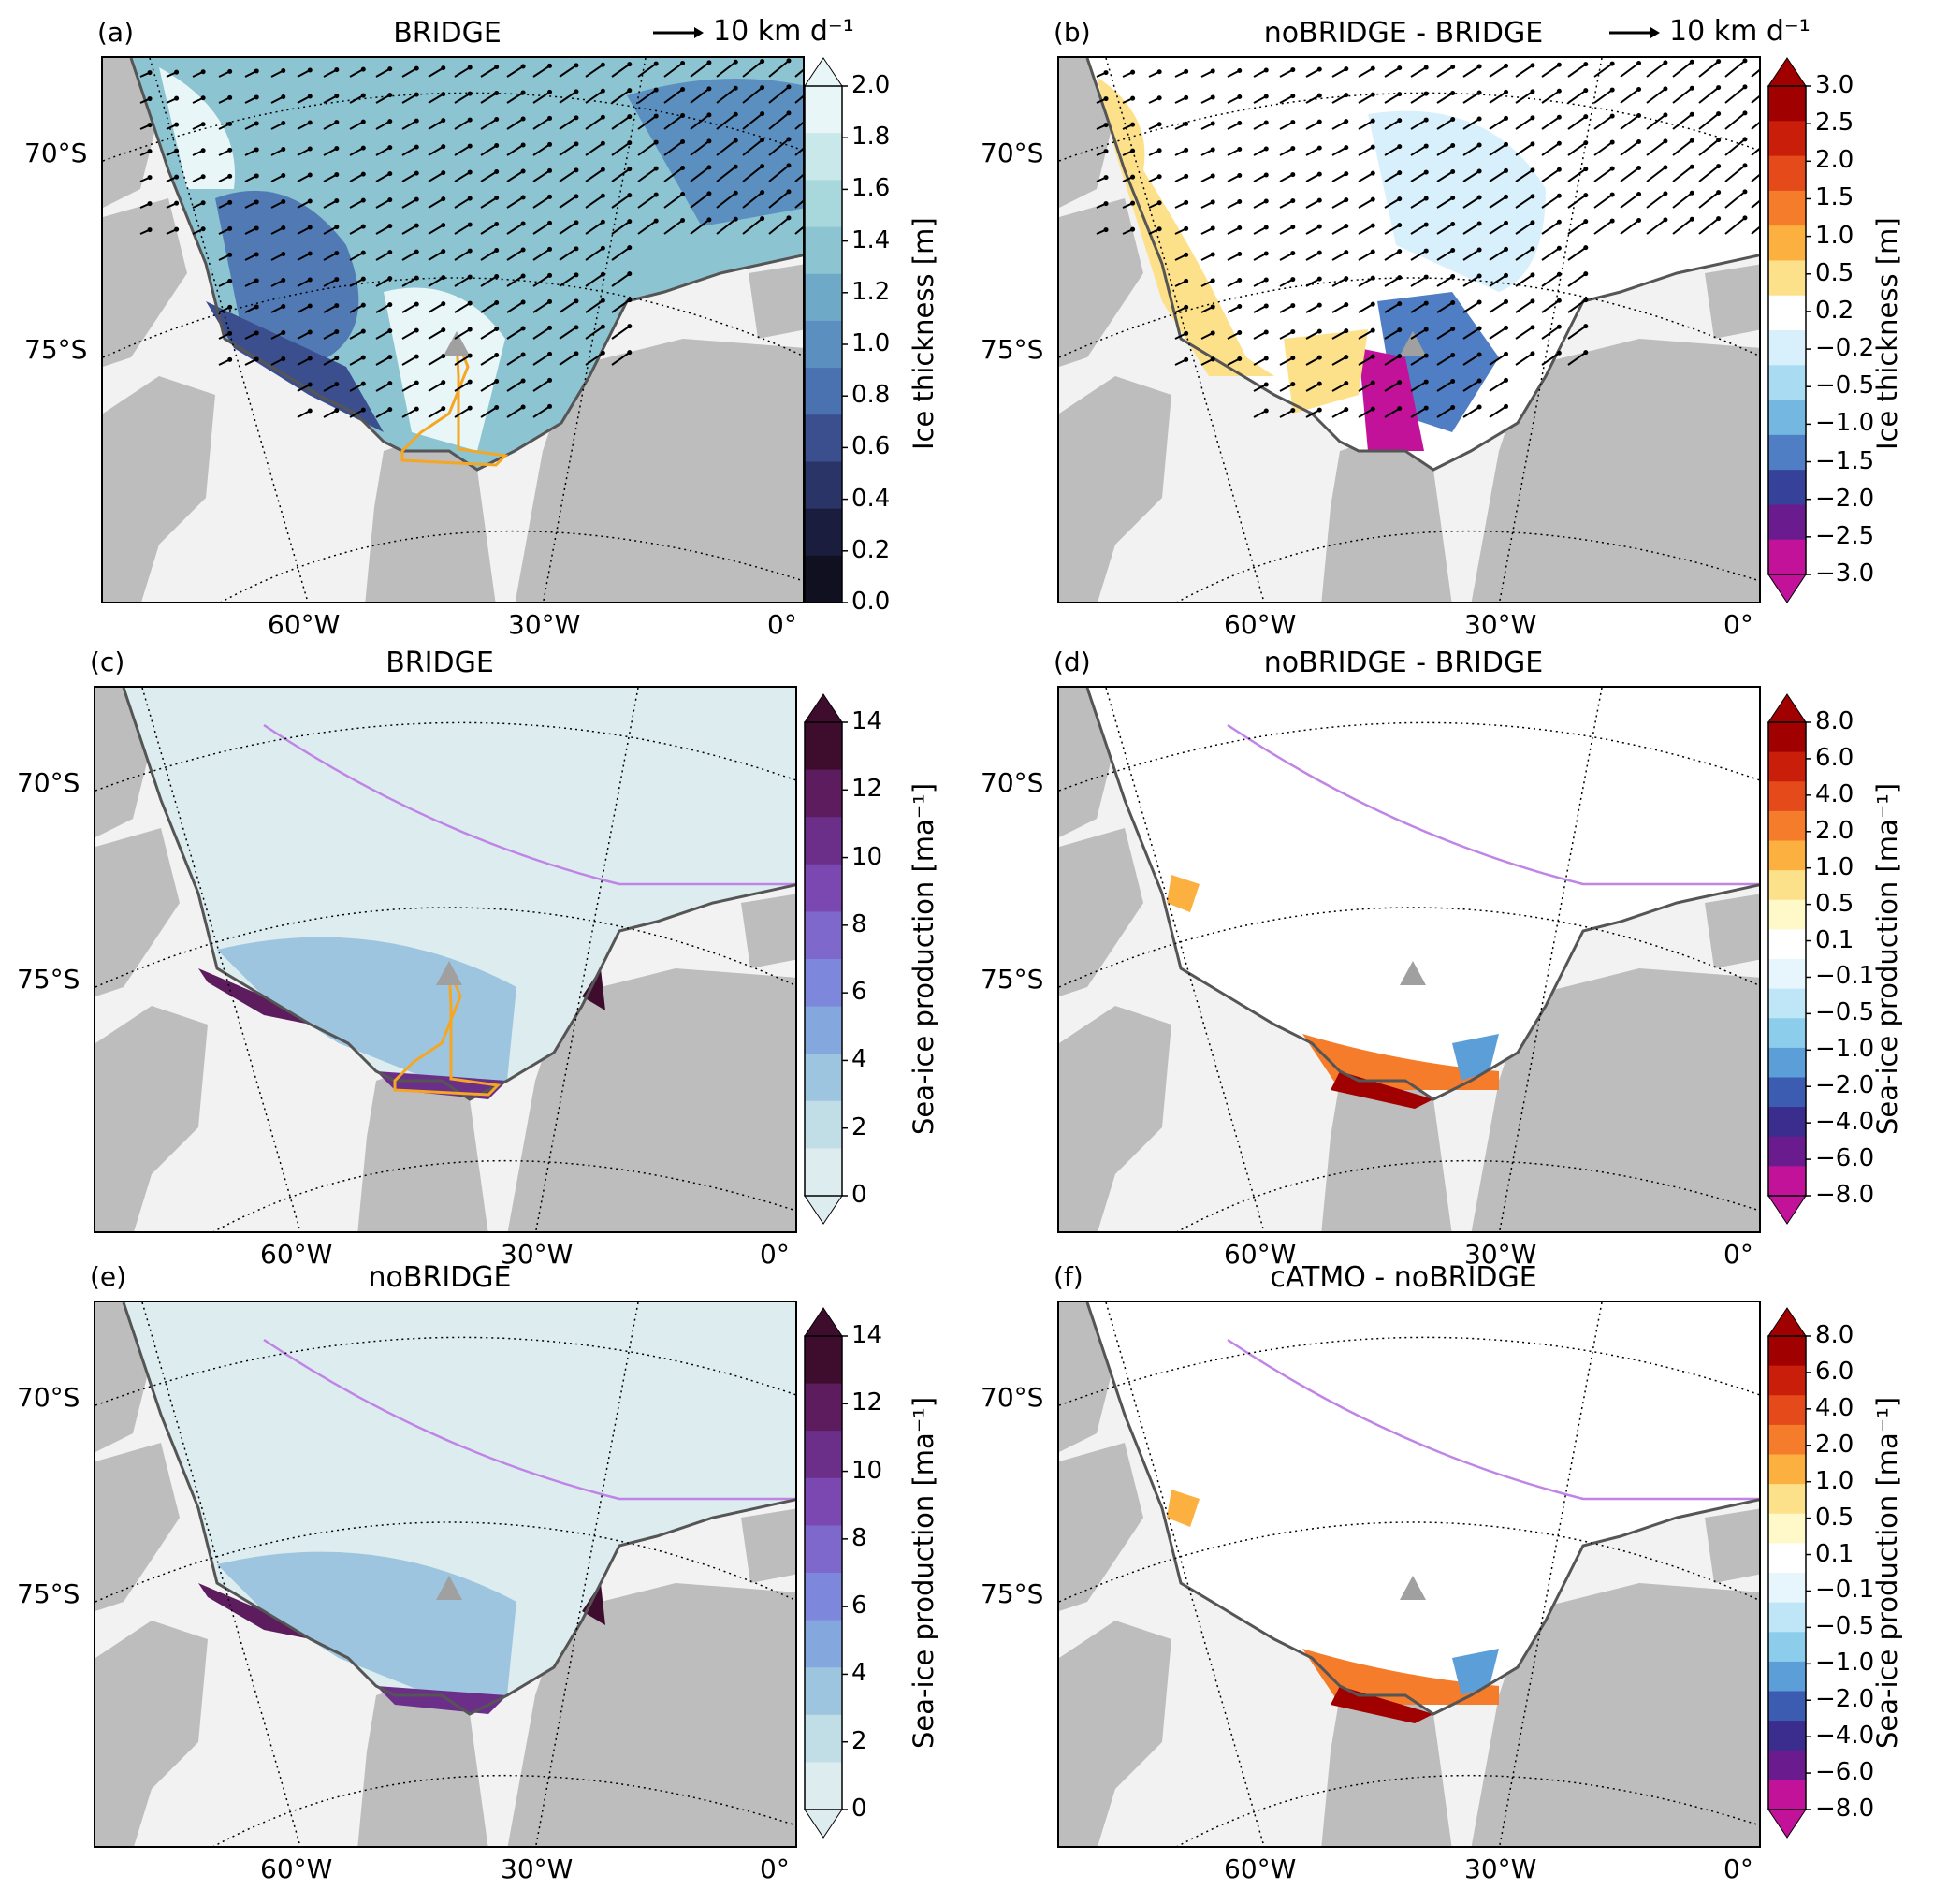 The width and height of the screenshot is (1934, 1904). I want to click on colorbar-tick-label: 2, so click(859, 1740).